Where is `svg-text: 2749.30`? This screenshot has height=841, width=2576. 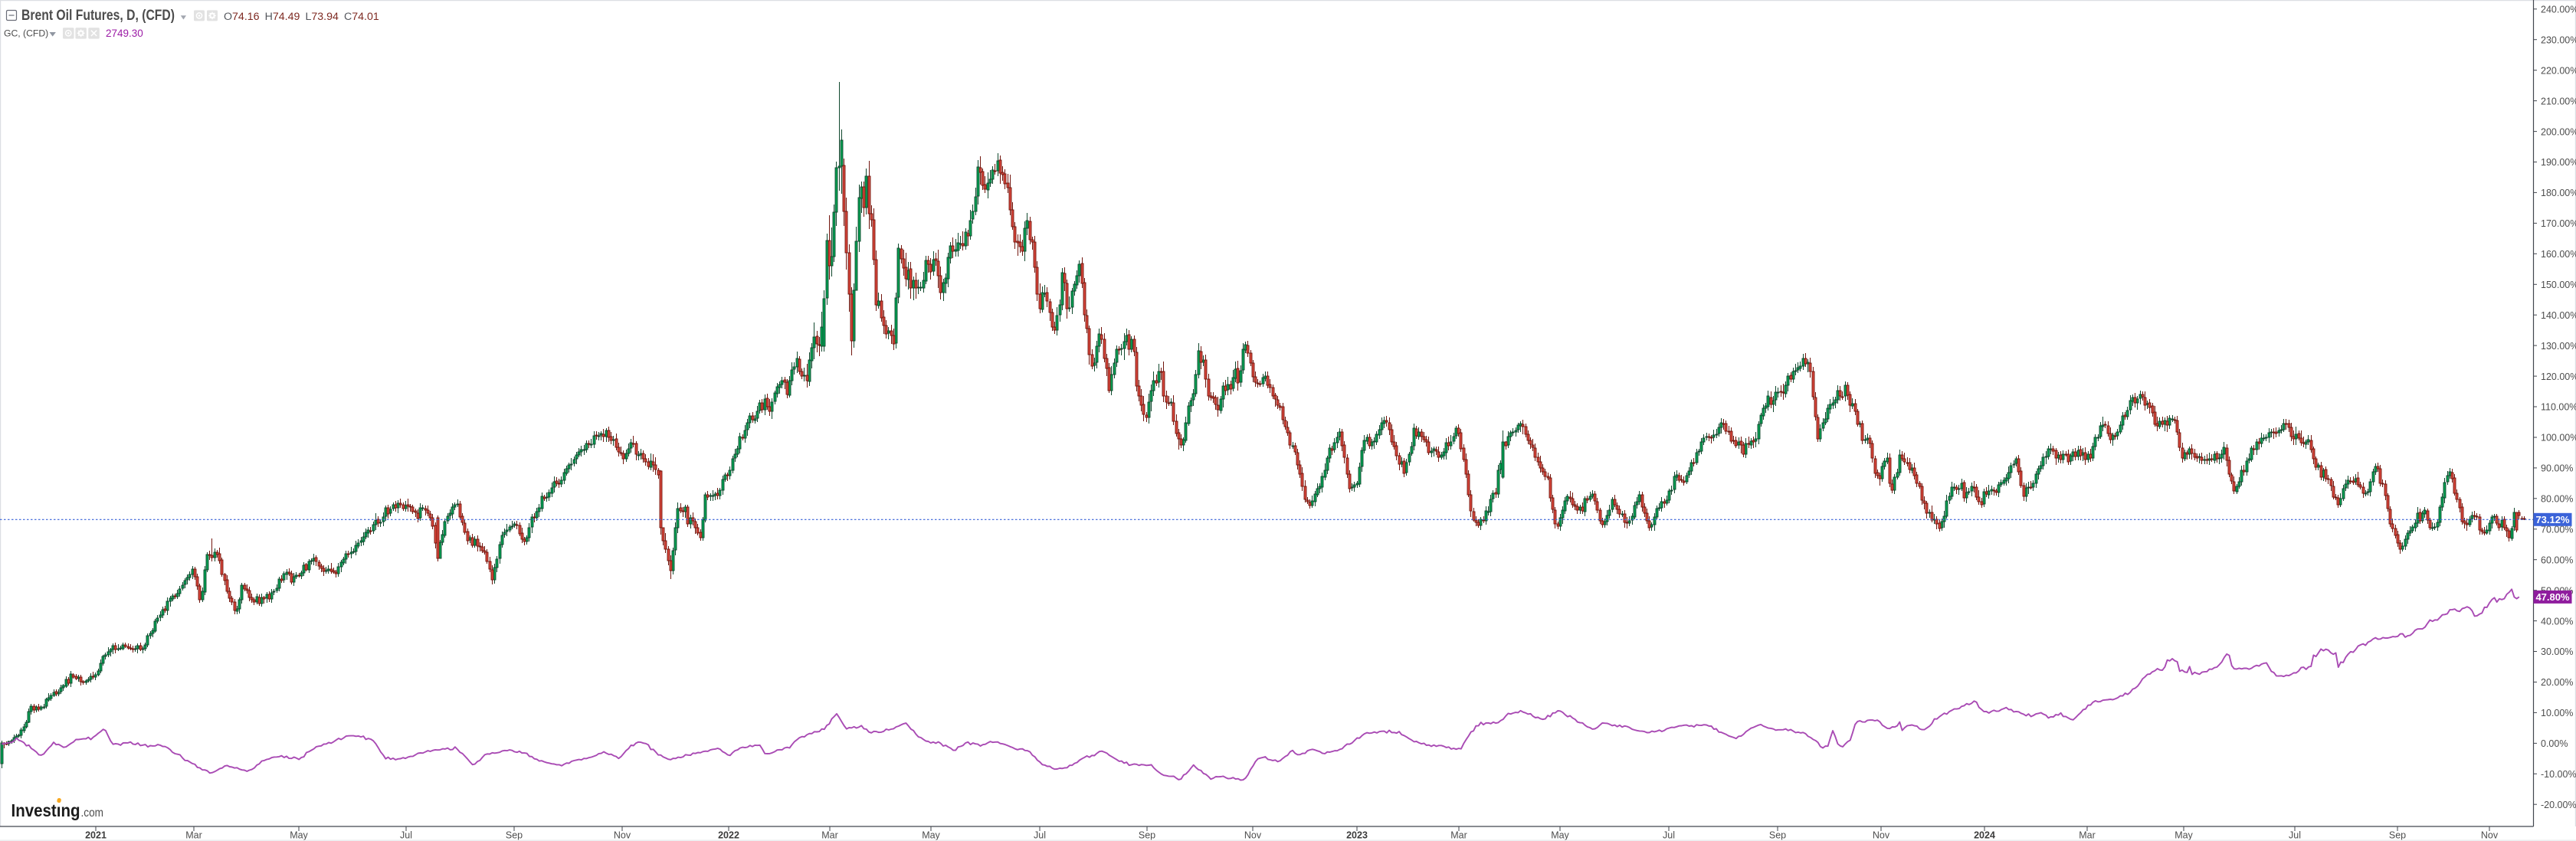 svg-text: 2749.30 is located at coordinates (125, 33).